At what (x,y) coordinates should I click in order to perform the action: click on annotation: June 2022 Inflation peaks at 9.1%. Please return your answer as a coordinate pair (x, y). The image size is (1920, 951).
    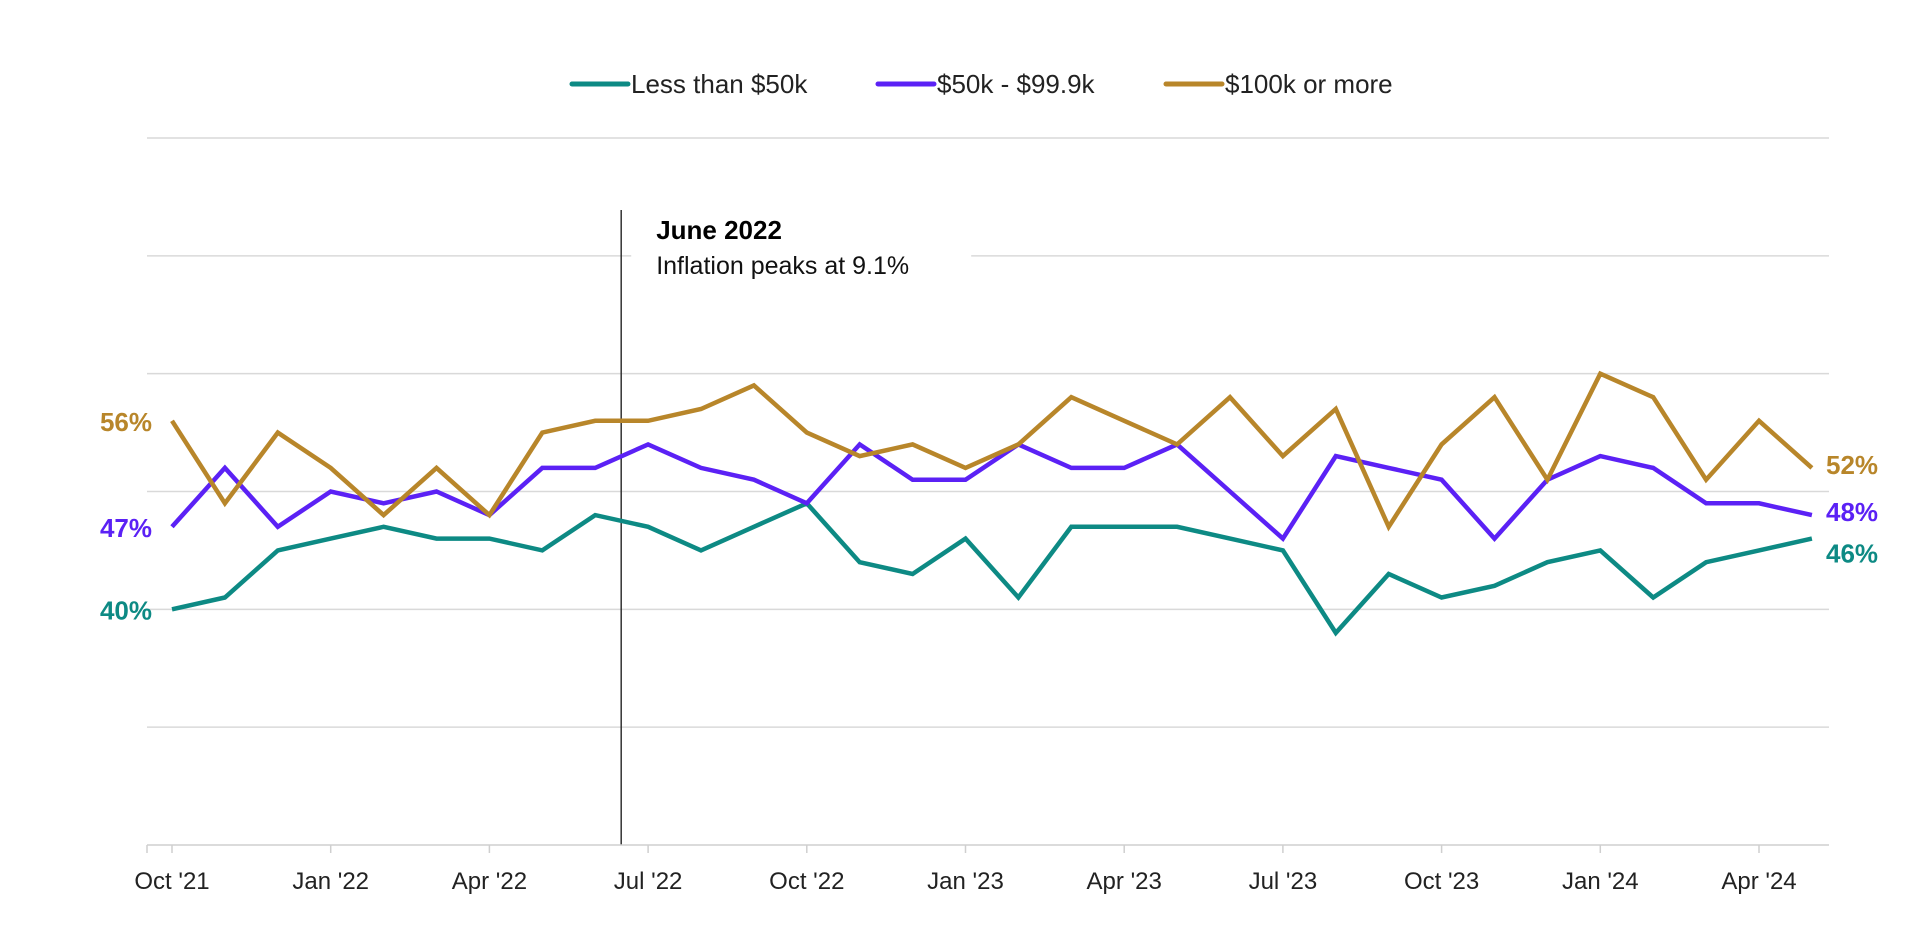
    Looking at the image, I should click on (796, 527).